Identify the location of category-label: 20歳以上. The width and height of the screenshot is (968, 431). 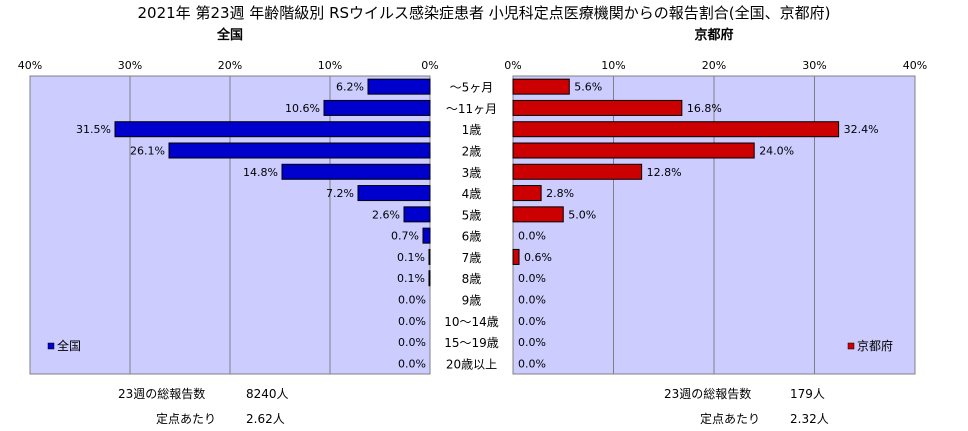
(471, 364).